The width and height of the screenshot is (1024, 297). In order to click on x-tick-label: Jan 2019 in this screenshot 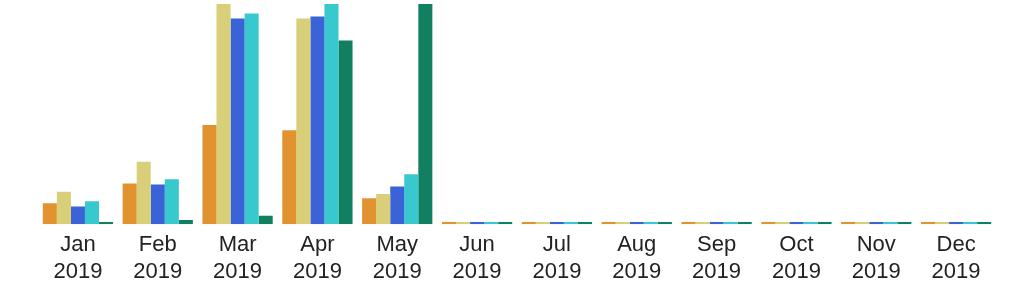, I will do `click(78, 257)`.